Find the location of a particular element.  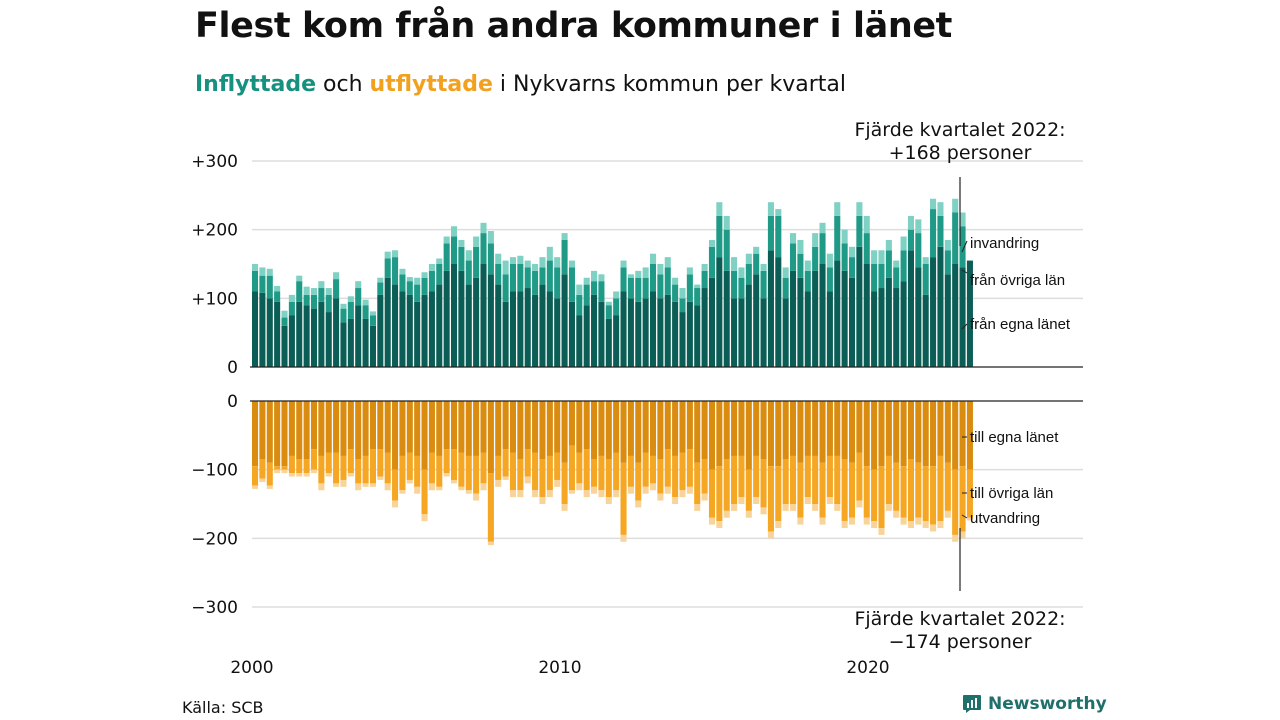

brand-name: Newsworthy is located at coordinates (1047, 704).